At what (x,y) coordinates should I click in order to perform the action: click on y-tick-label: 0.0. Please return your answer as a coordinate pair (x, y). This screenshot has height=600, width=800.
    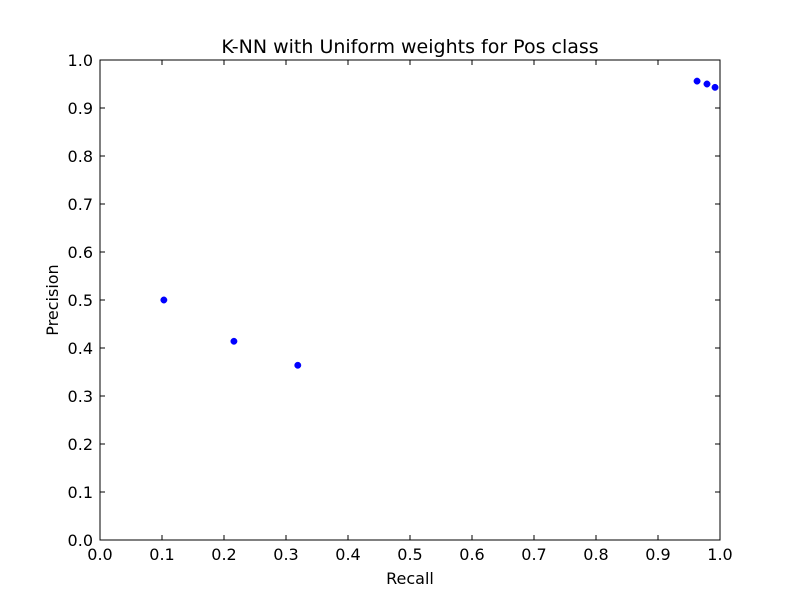
    Looking at the image, I should click on (80, 540).